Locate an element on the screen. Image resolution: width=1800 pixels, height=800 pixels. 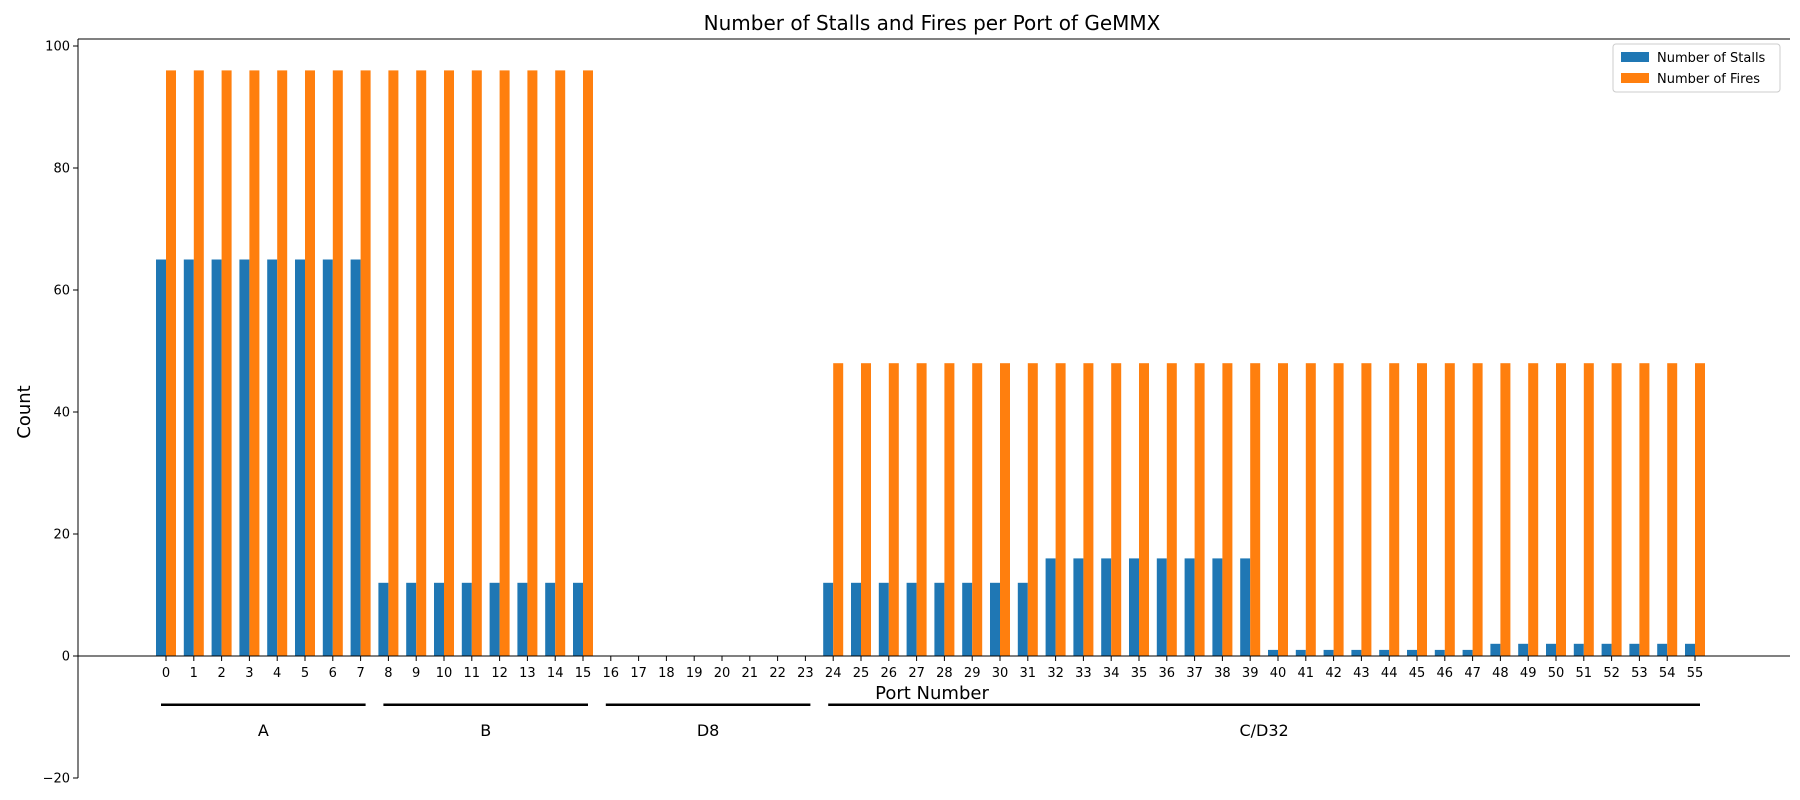
x-tick-label: 25 is located at coordinates (861, 673).